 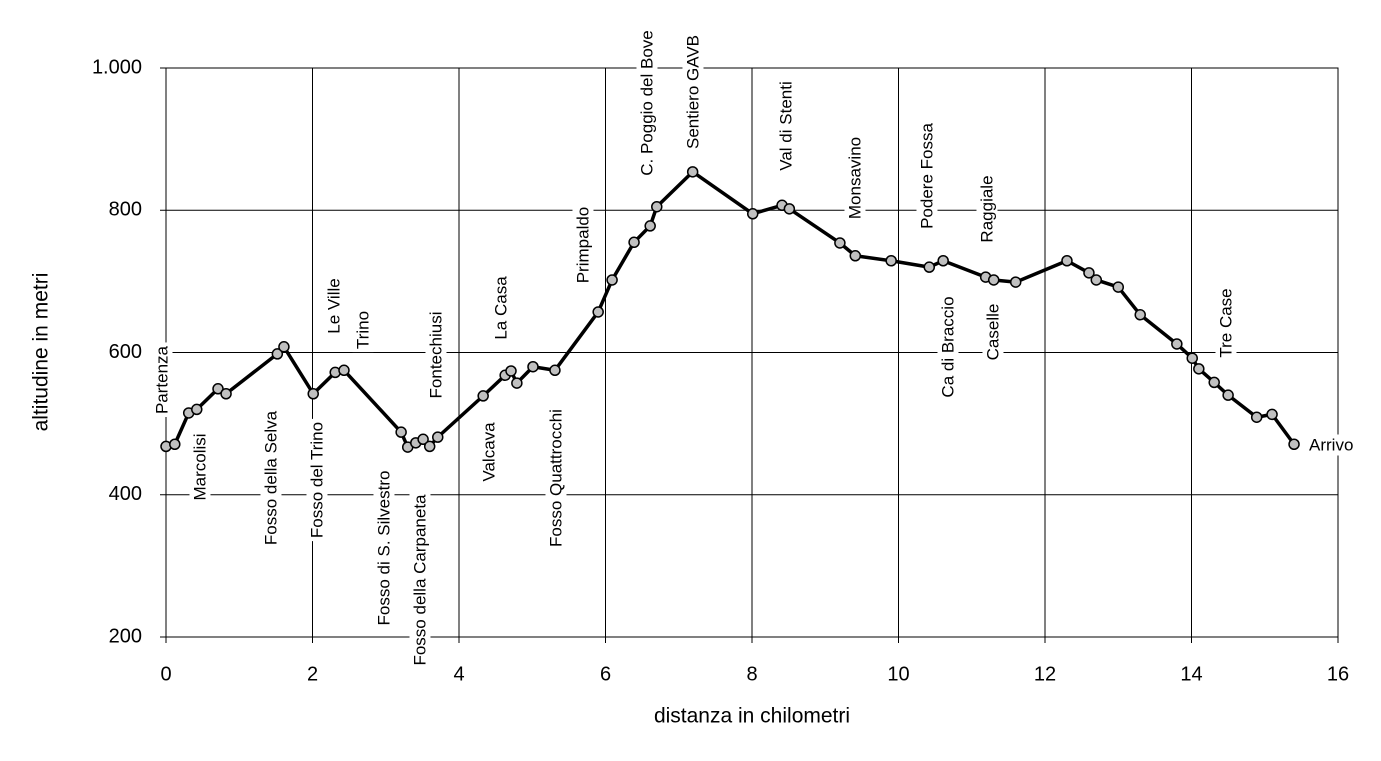 I want to click on annotation: Ca di Braccio, so click(x=947, y=346).